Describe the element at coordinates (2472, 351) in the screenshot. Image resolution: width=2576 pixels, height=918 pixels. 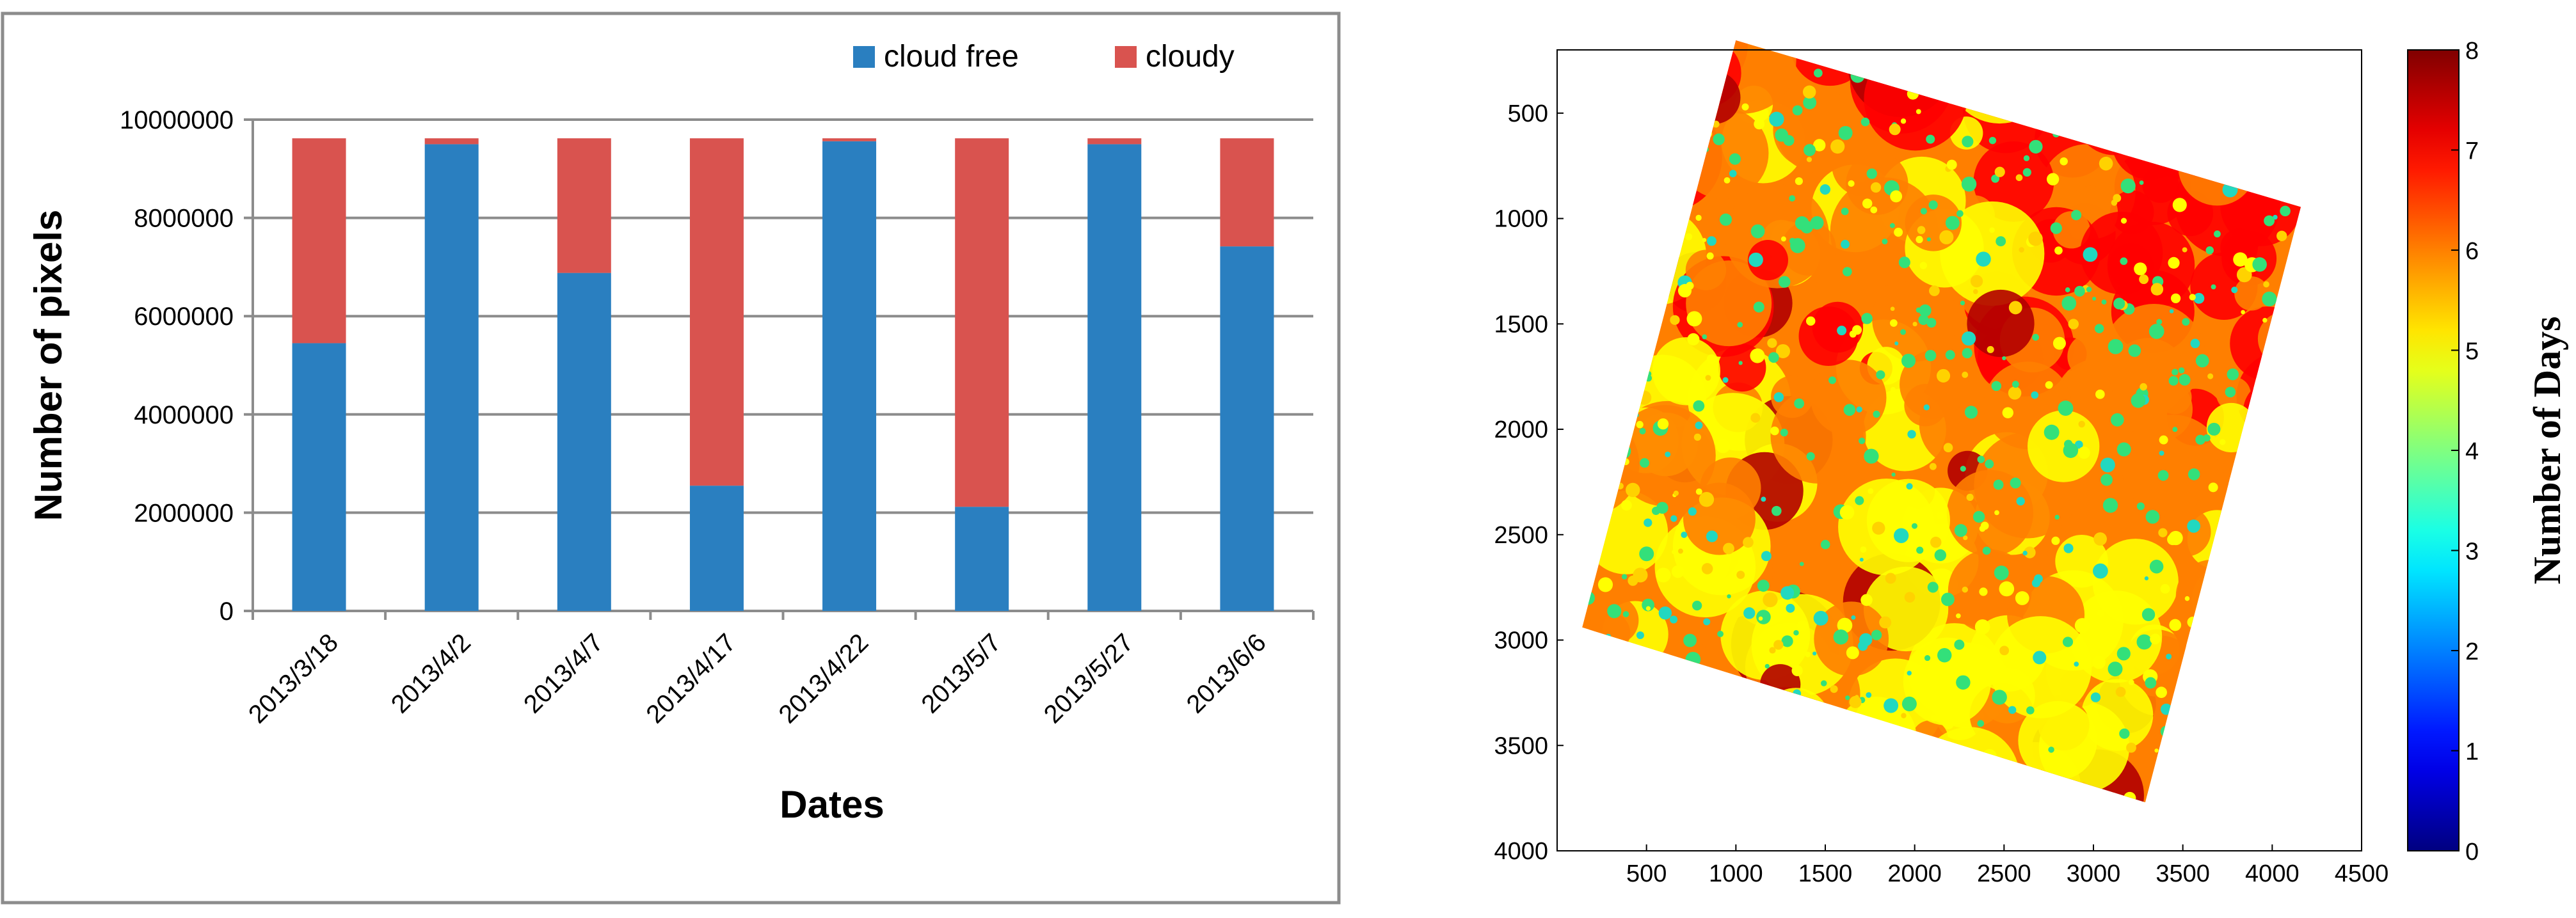
I see `colorbar-tick-label: 5` at that location.